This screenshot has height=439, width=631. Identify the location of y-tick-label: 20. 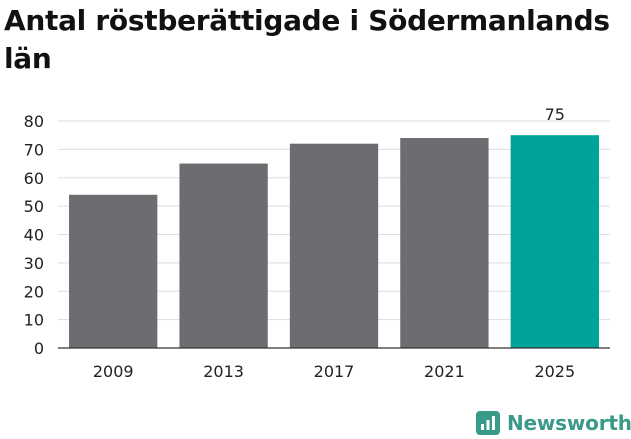
(34, 291).